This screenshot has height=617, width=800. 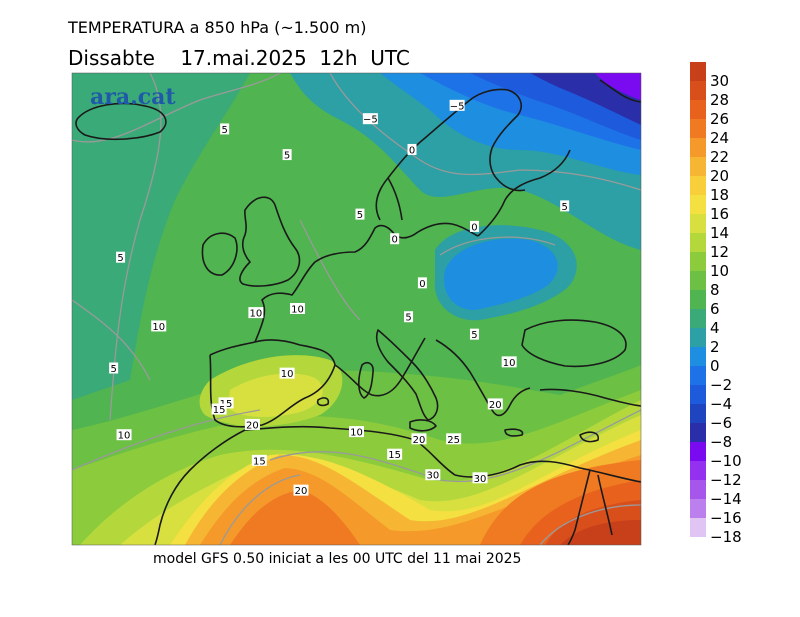 I want to click on legend-label: −6, so click(x=721, y=423).